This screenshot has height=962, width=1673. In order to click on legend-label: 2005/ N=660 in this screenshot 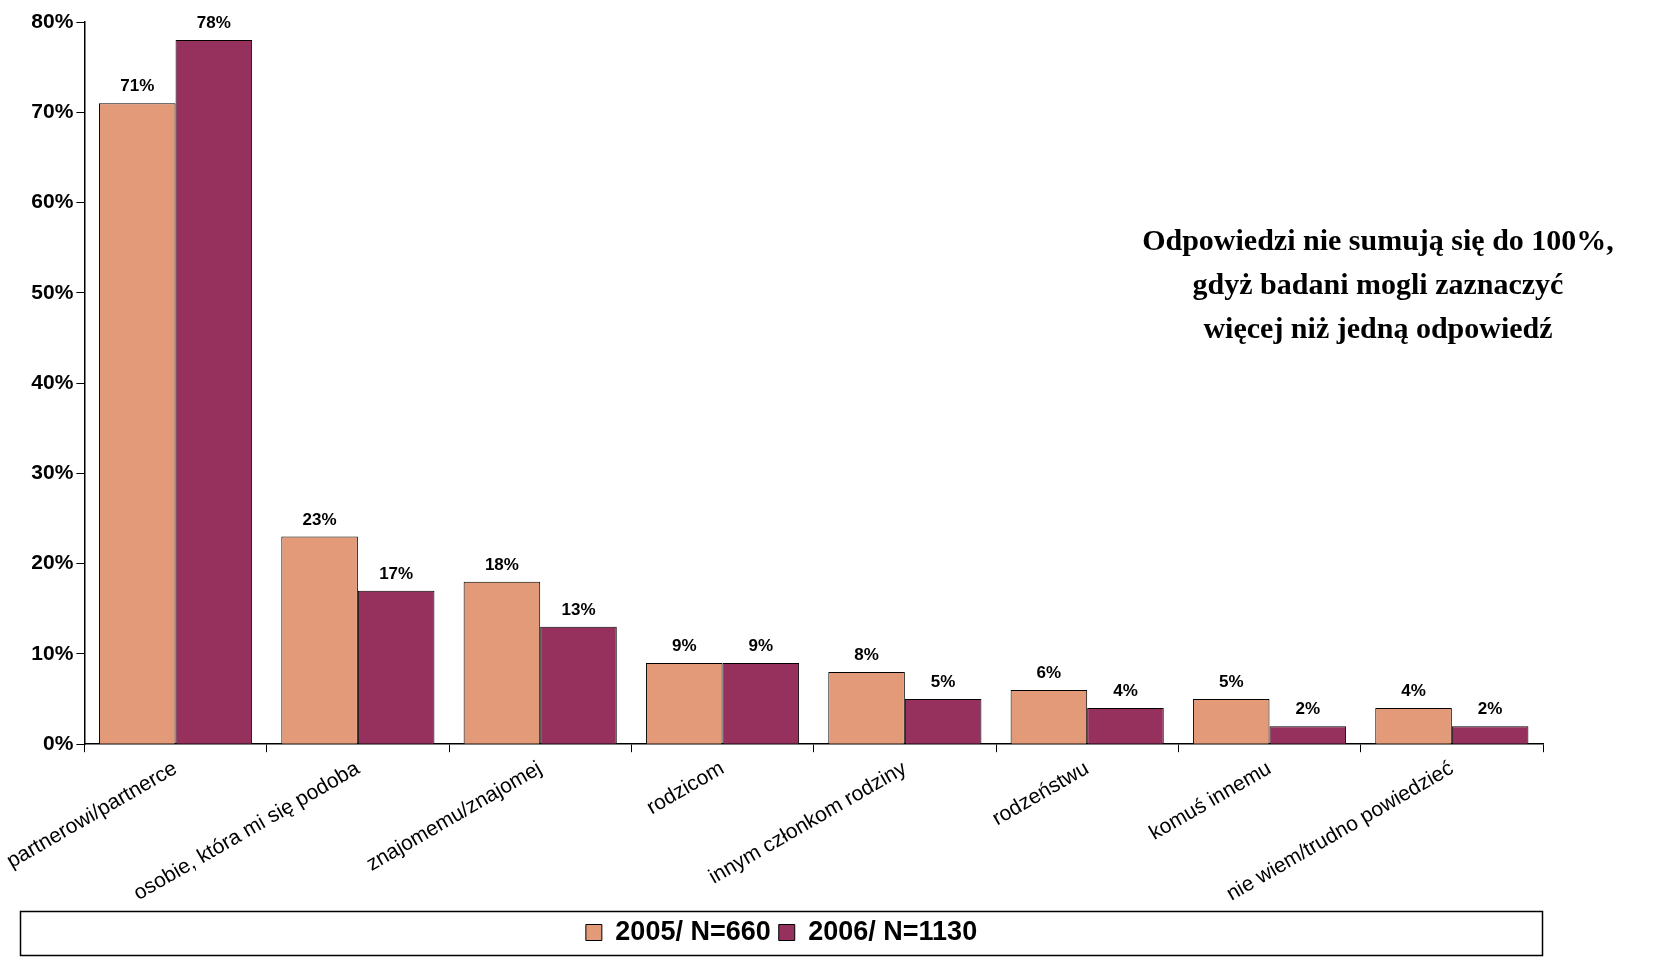, I will do `click(693, 930)`.